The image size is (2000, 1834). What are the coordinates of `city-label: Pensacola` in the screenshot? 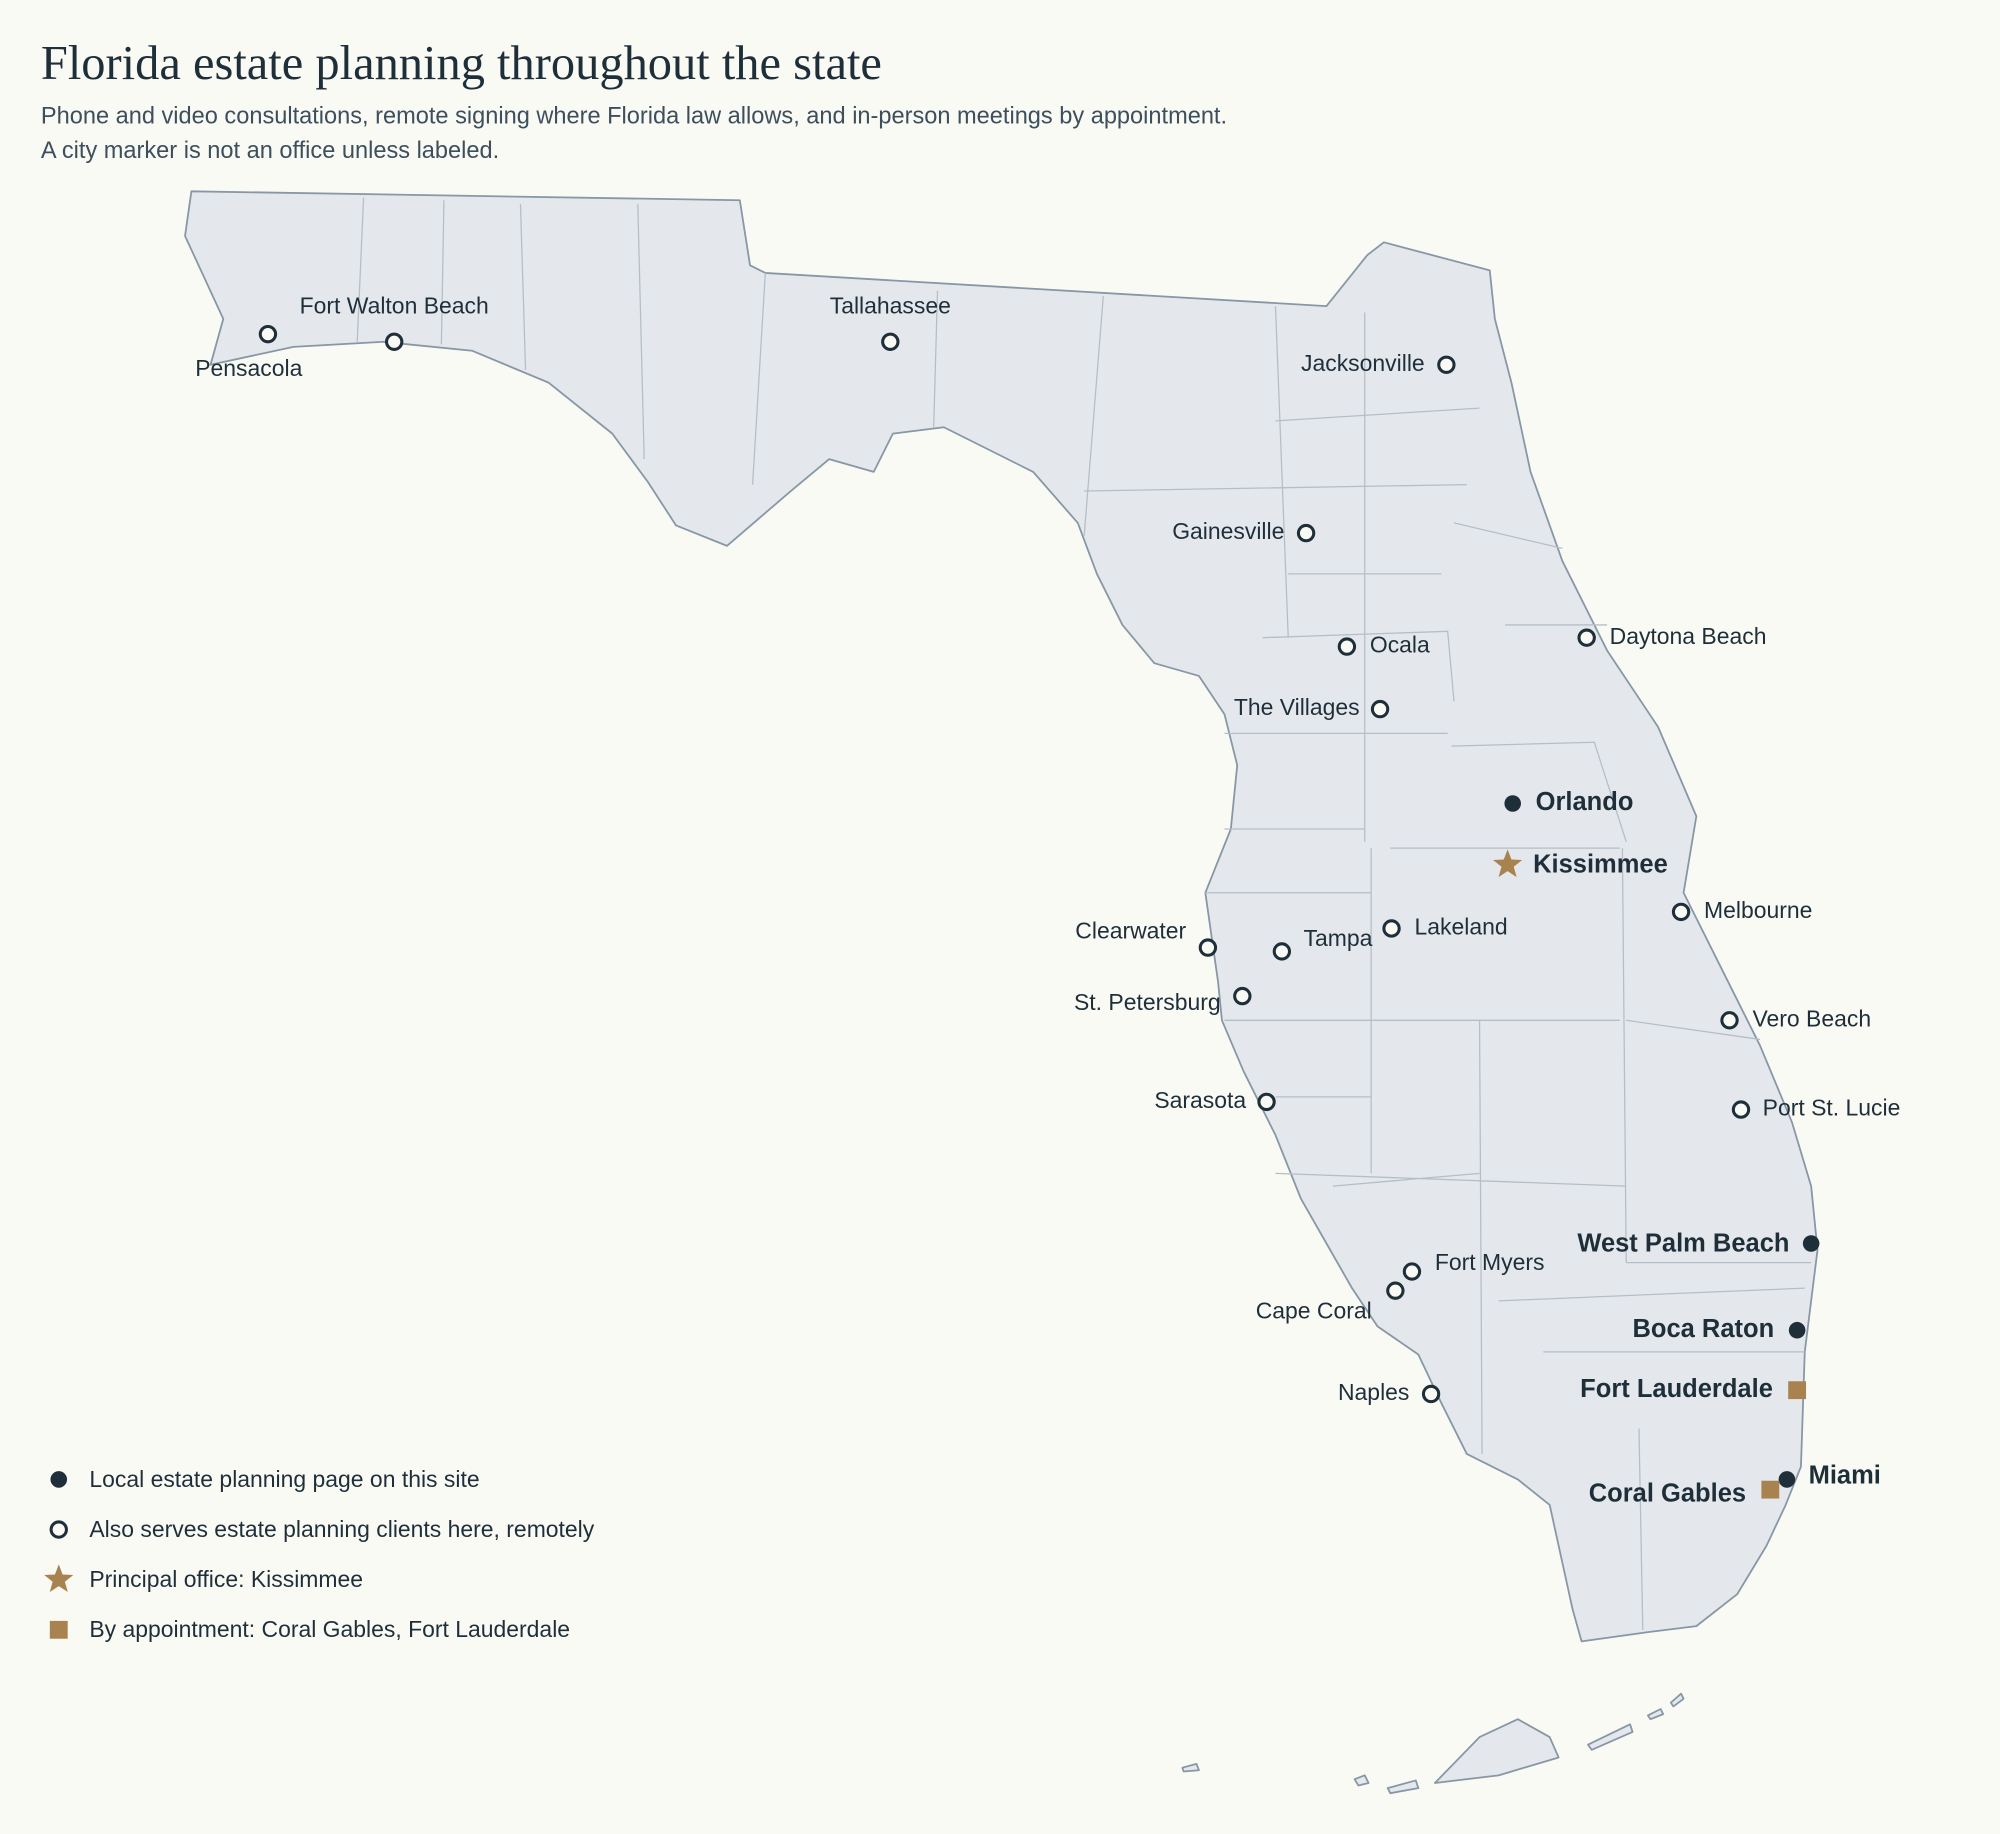 It's located at (248, 368).